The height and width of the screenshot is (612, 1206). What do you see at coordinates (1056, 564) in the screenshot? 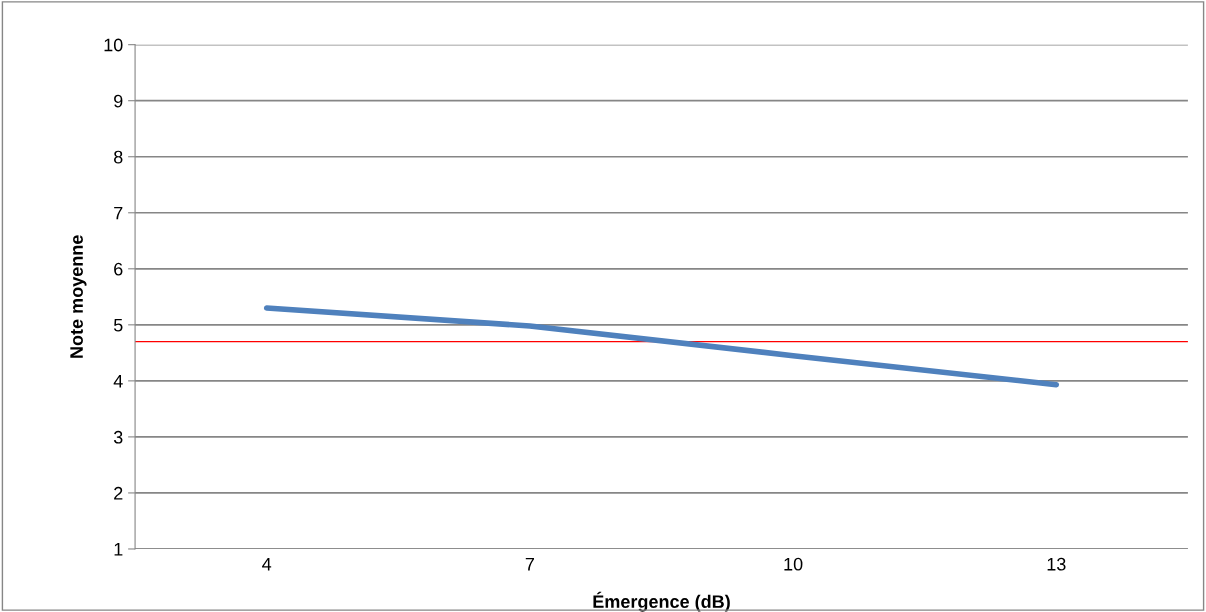
I see `x-tick-label: 13` at bounding box center [1056, 564].